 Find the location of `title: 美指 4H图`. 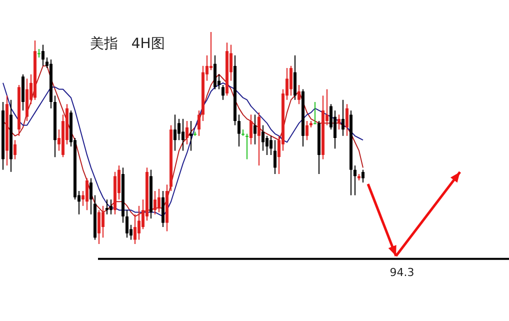

title: 美指 4H图 is located at coordinates (127, 44).